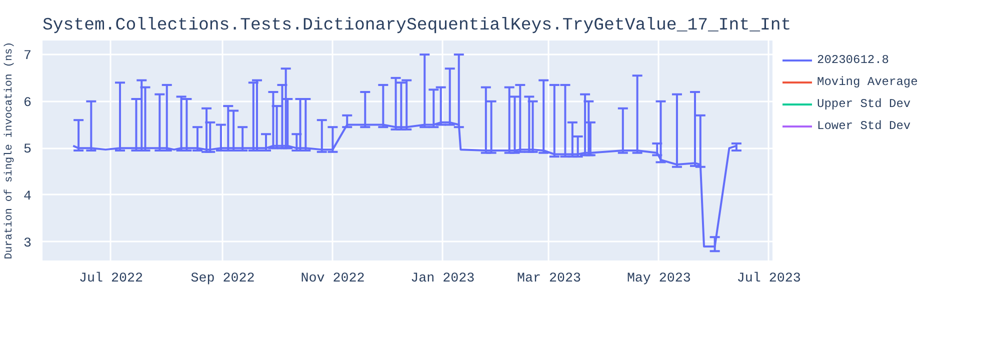  What do you see at coordinates (10, 151) in the screenshot?
I see `y-axis-title: Duration of single invocation (ns)` at bounding box center [10, 151].